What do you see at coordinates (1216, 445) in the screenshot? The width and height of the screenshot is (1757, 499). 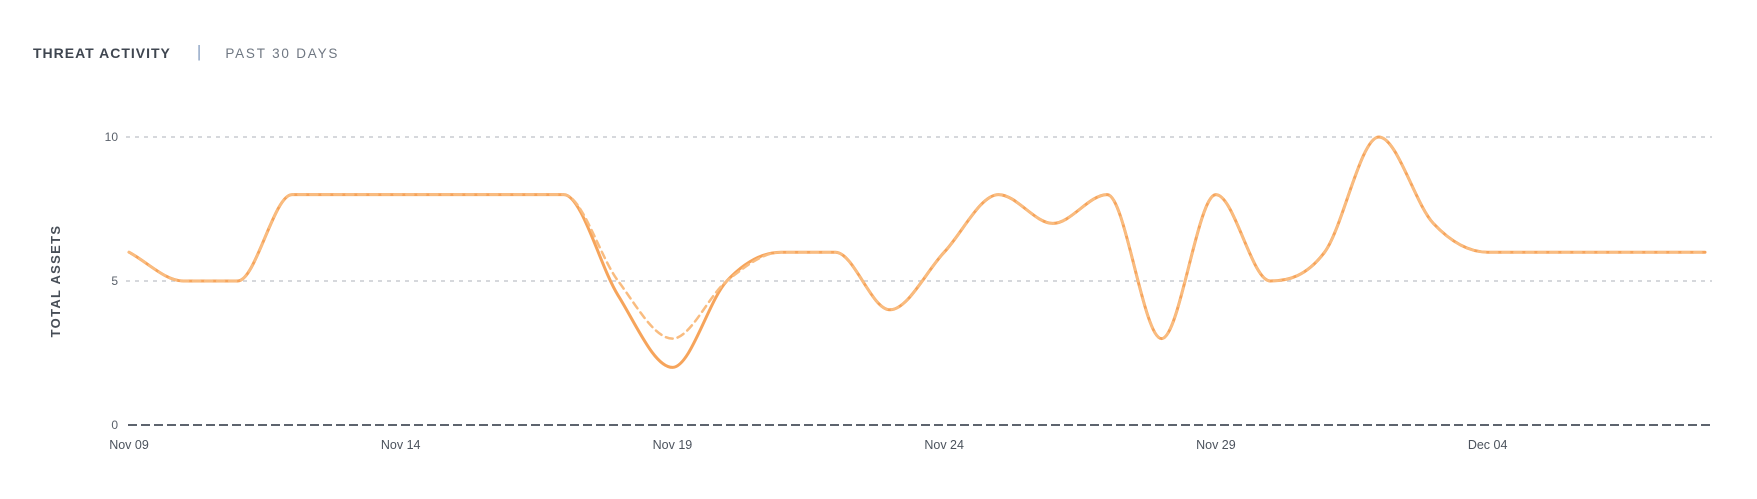 I see `x-tick-label: Nov 29` at bounding box center [1216, 445].